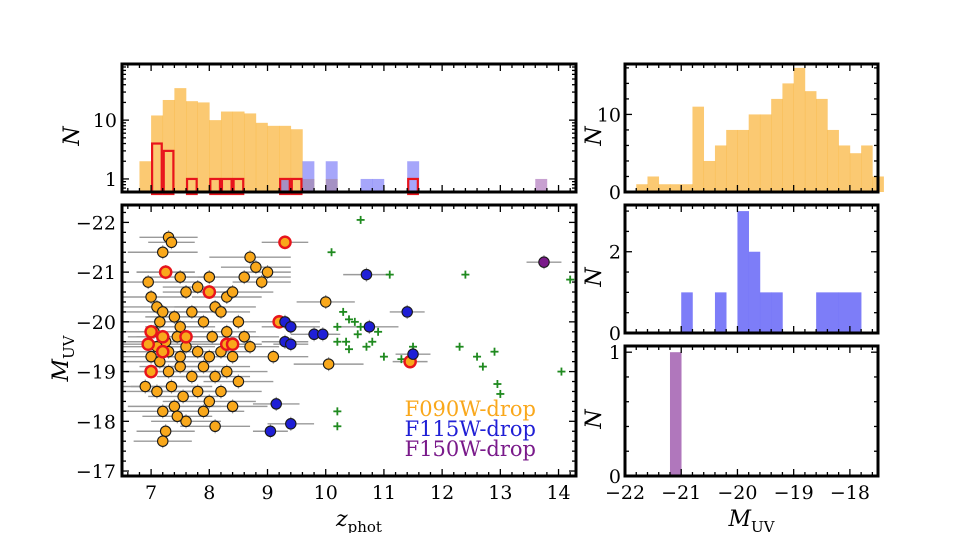 The height and width of the screenshot is (533, 977). What do you see at coordinates (96, 223) in the screenshot?
I see `y-tick-label: −22` at bounding box center [96, 223].